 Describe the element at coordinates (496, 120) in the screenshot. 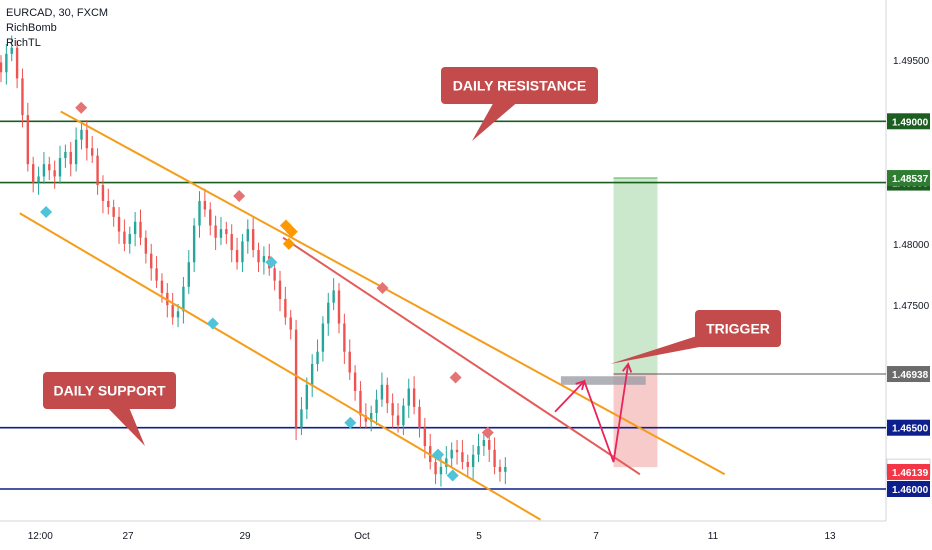

I see `resistance-callout-pointer` at that location.